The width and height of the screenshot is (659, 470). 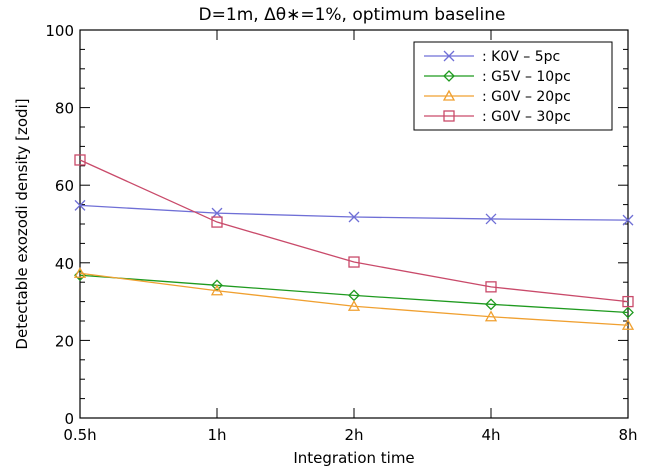 What do you see at coordinates (64, 186) in the screenshot?
I see `y-tick-label: 60` at bounding box center [64, 186].